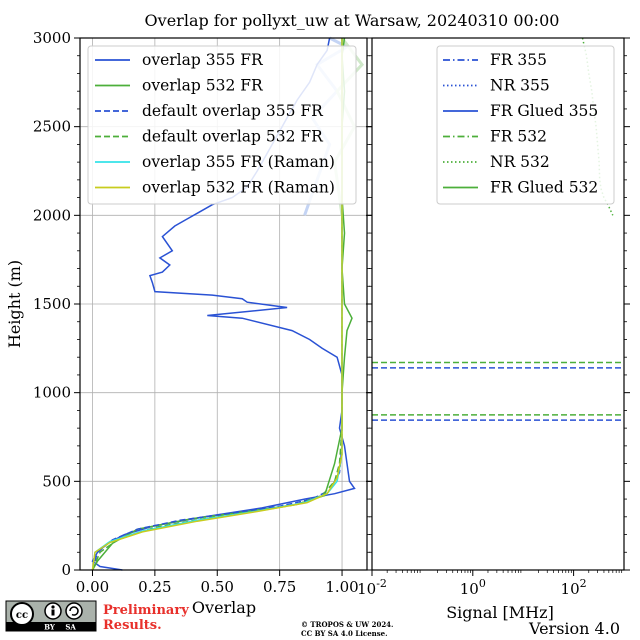  I want to click on svg-text: cc, so click(22, 615).